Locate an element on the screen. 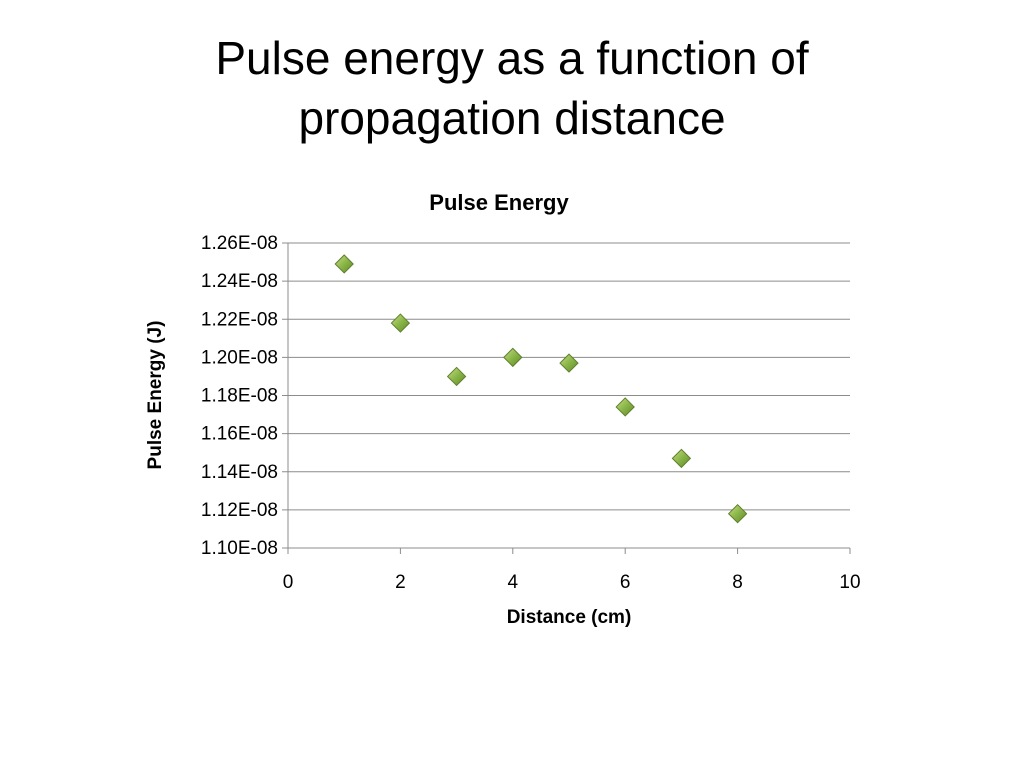  y-tick-label: 1.14E-08 is located at coordinates (239, 472).